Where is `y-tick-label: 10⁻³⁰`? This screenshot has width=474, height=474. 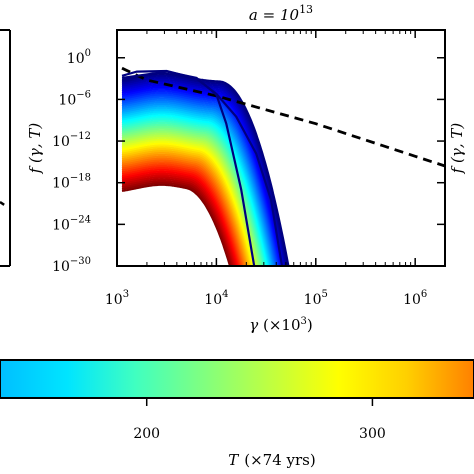 y-tick-label: 10⁻³⁰ is located at coordinates (71, 265).